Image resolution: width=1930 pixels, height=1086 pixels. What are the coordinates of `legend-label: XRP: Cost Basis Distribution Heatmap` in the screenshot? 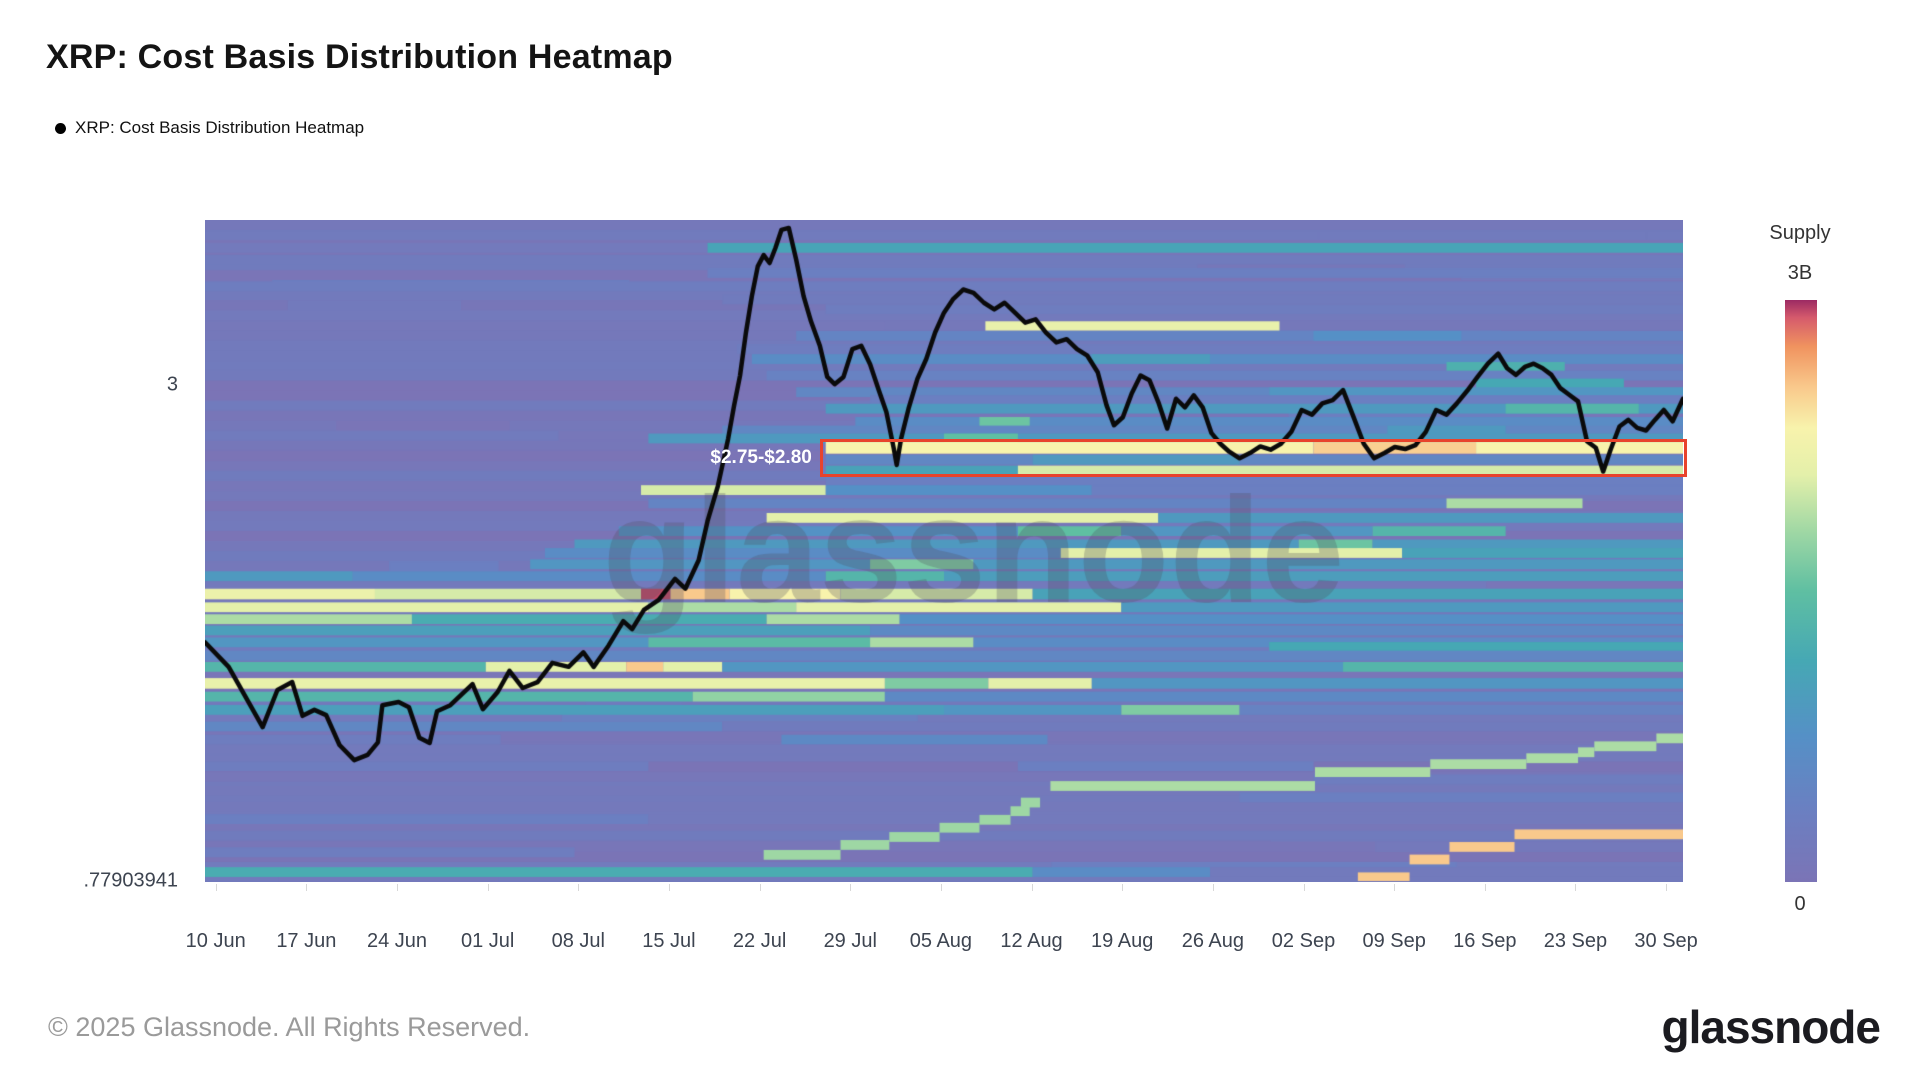 It's located at (220, 127).